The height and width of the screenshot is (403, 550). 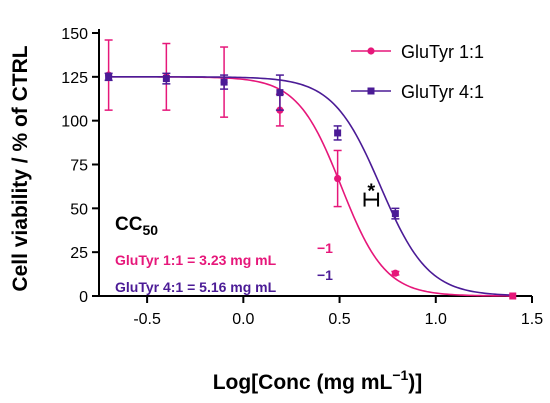 What do you see at coordinates (129, 224) in the screenshot?
I see `cc50-title-main: CC` at bounding box center [129, 224].